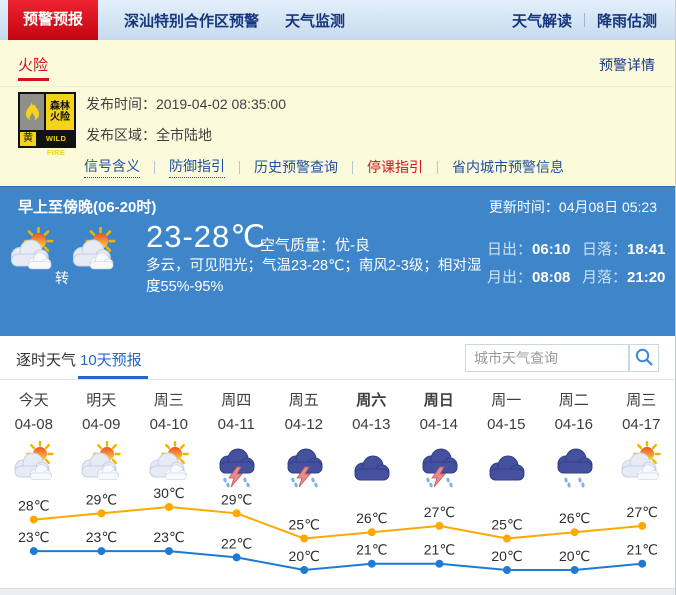 This screenshot has width=676, height=595. Describe the element at coordinates (642, 439) in the screenshot. I see `forecast-day-column: 周三 04-17` at that location.